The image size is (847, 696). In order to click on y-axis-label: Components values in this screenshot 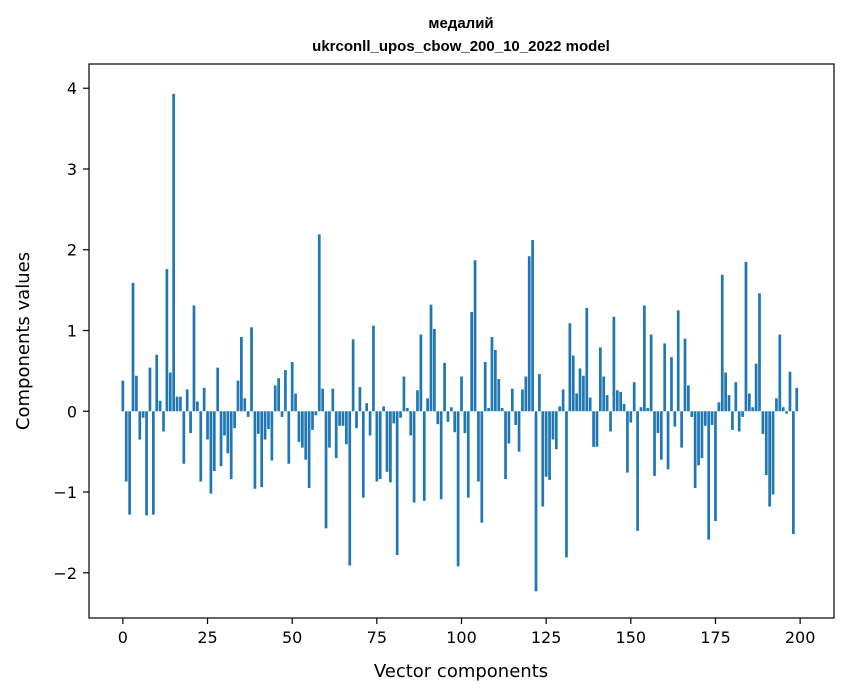, I will do `click(23, 341)`.